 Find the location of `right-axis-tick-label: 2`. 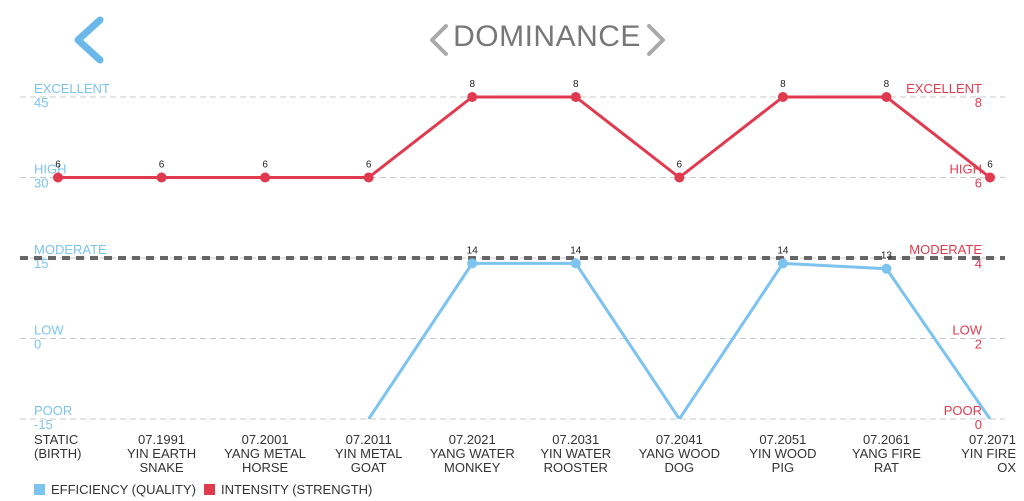

right-axis-tick-label: 2 is located at coordinates (978, 344).